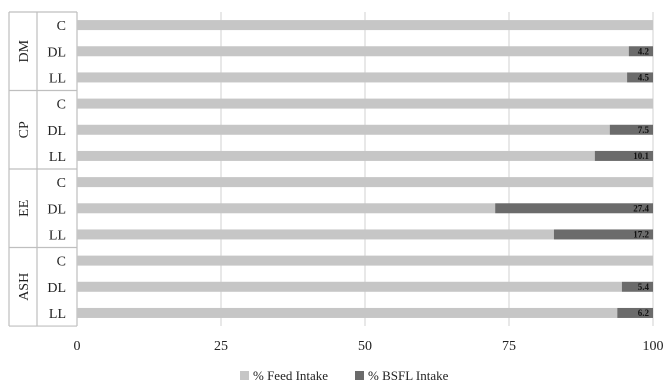 The image size is (667, 388). What do you see at coordinates (509, 346) in the screenshot?
I see `x-tick-label: 75` at bounding box center [509, 346].